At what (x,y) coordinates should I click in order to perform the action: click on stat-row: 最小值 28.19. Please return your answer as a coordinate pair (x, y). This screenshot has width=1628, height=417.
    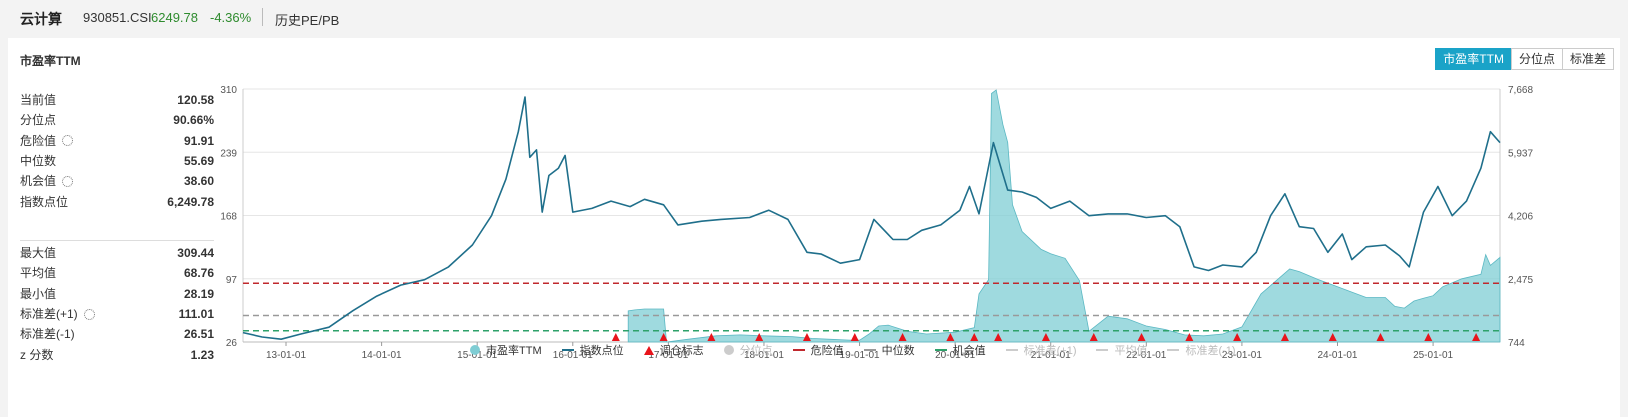
    Looking at the image, I should click on (117, 294).